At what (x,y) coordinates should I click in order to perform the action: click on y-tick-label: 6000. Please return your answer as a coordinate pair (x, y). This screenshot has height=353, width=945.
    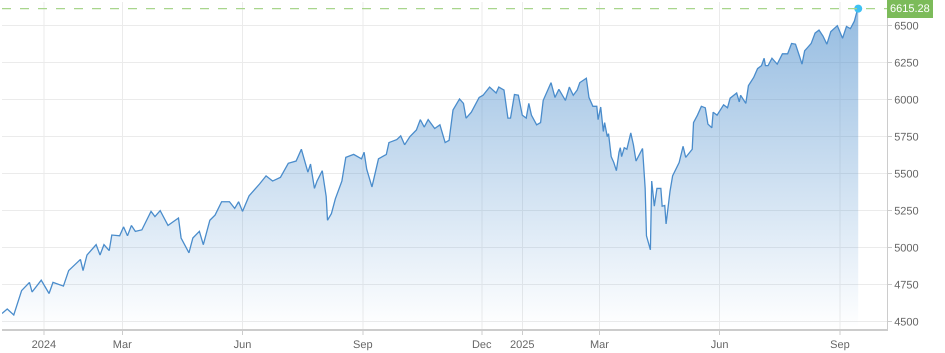
    Looking at the image, I should click on (906, 100).